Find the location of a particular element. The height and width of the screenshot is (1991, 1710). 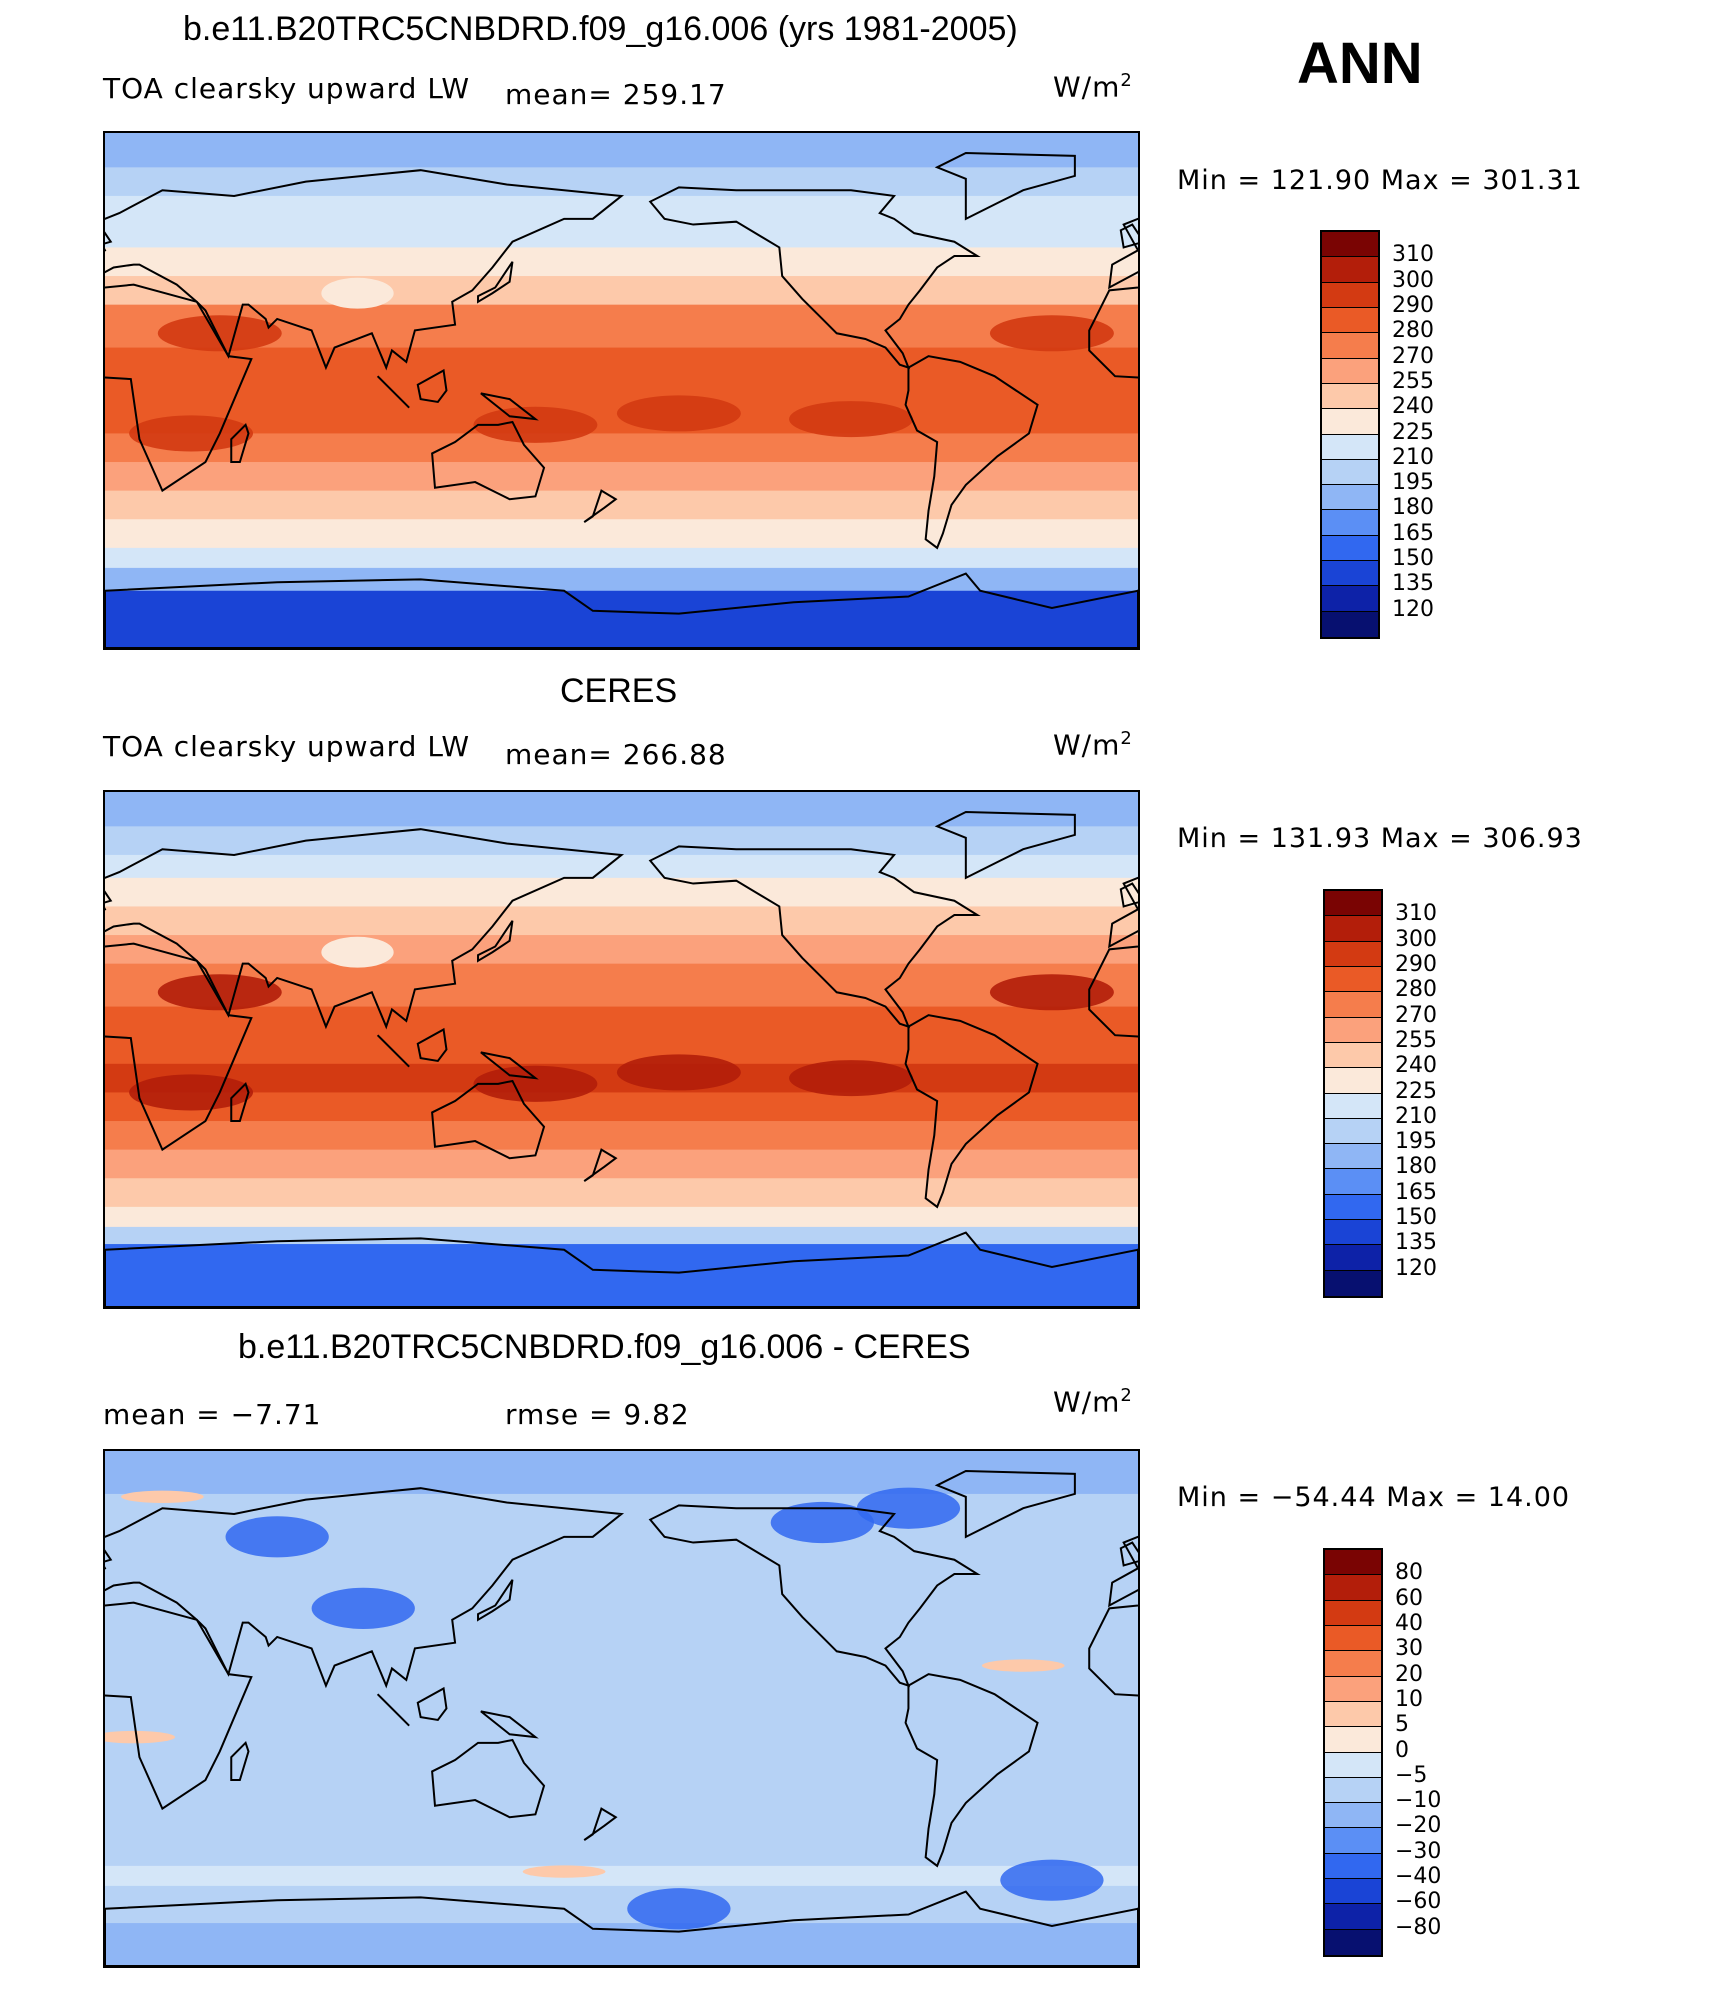

colorbar-tick-label: 150 is located at coordinates (1413, 559).